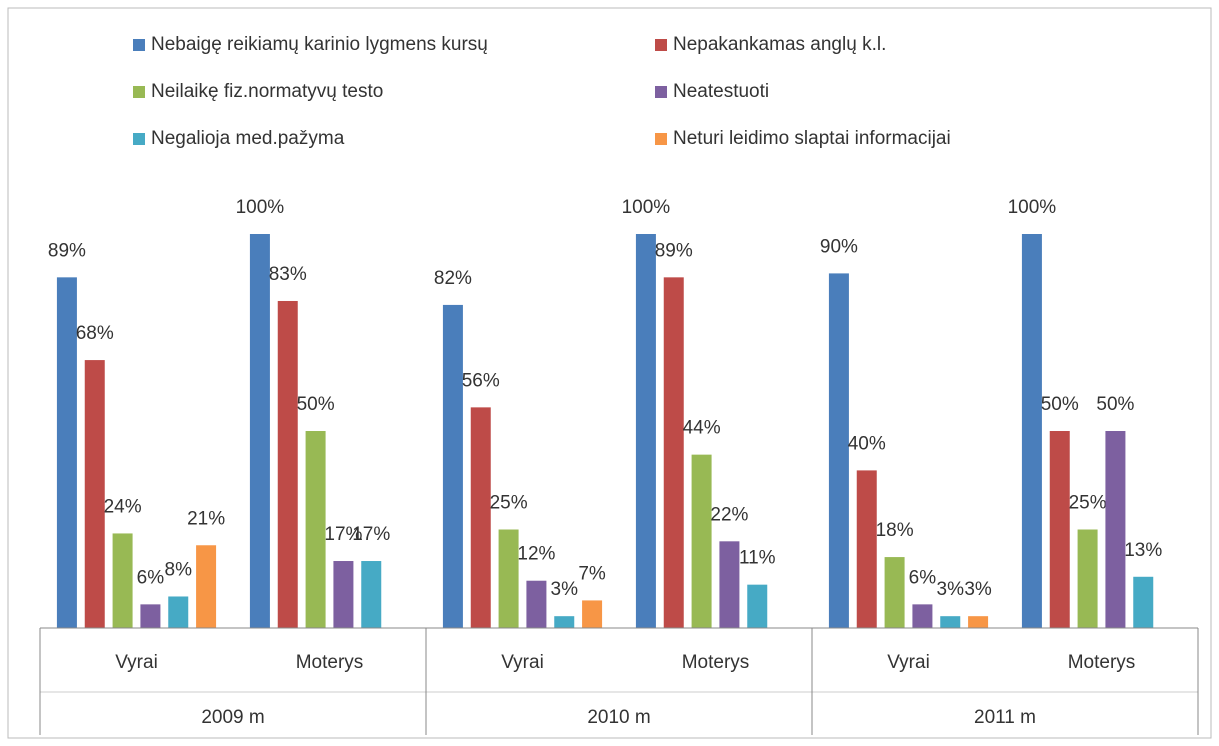 This screenshot has height=746, width=1219. What do you see at coordinates (895, 530) in the screenshot?
I see `data-label: 18%` at bounding box center [895, 530].